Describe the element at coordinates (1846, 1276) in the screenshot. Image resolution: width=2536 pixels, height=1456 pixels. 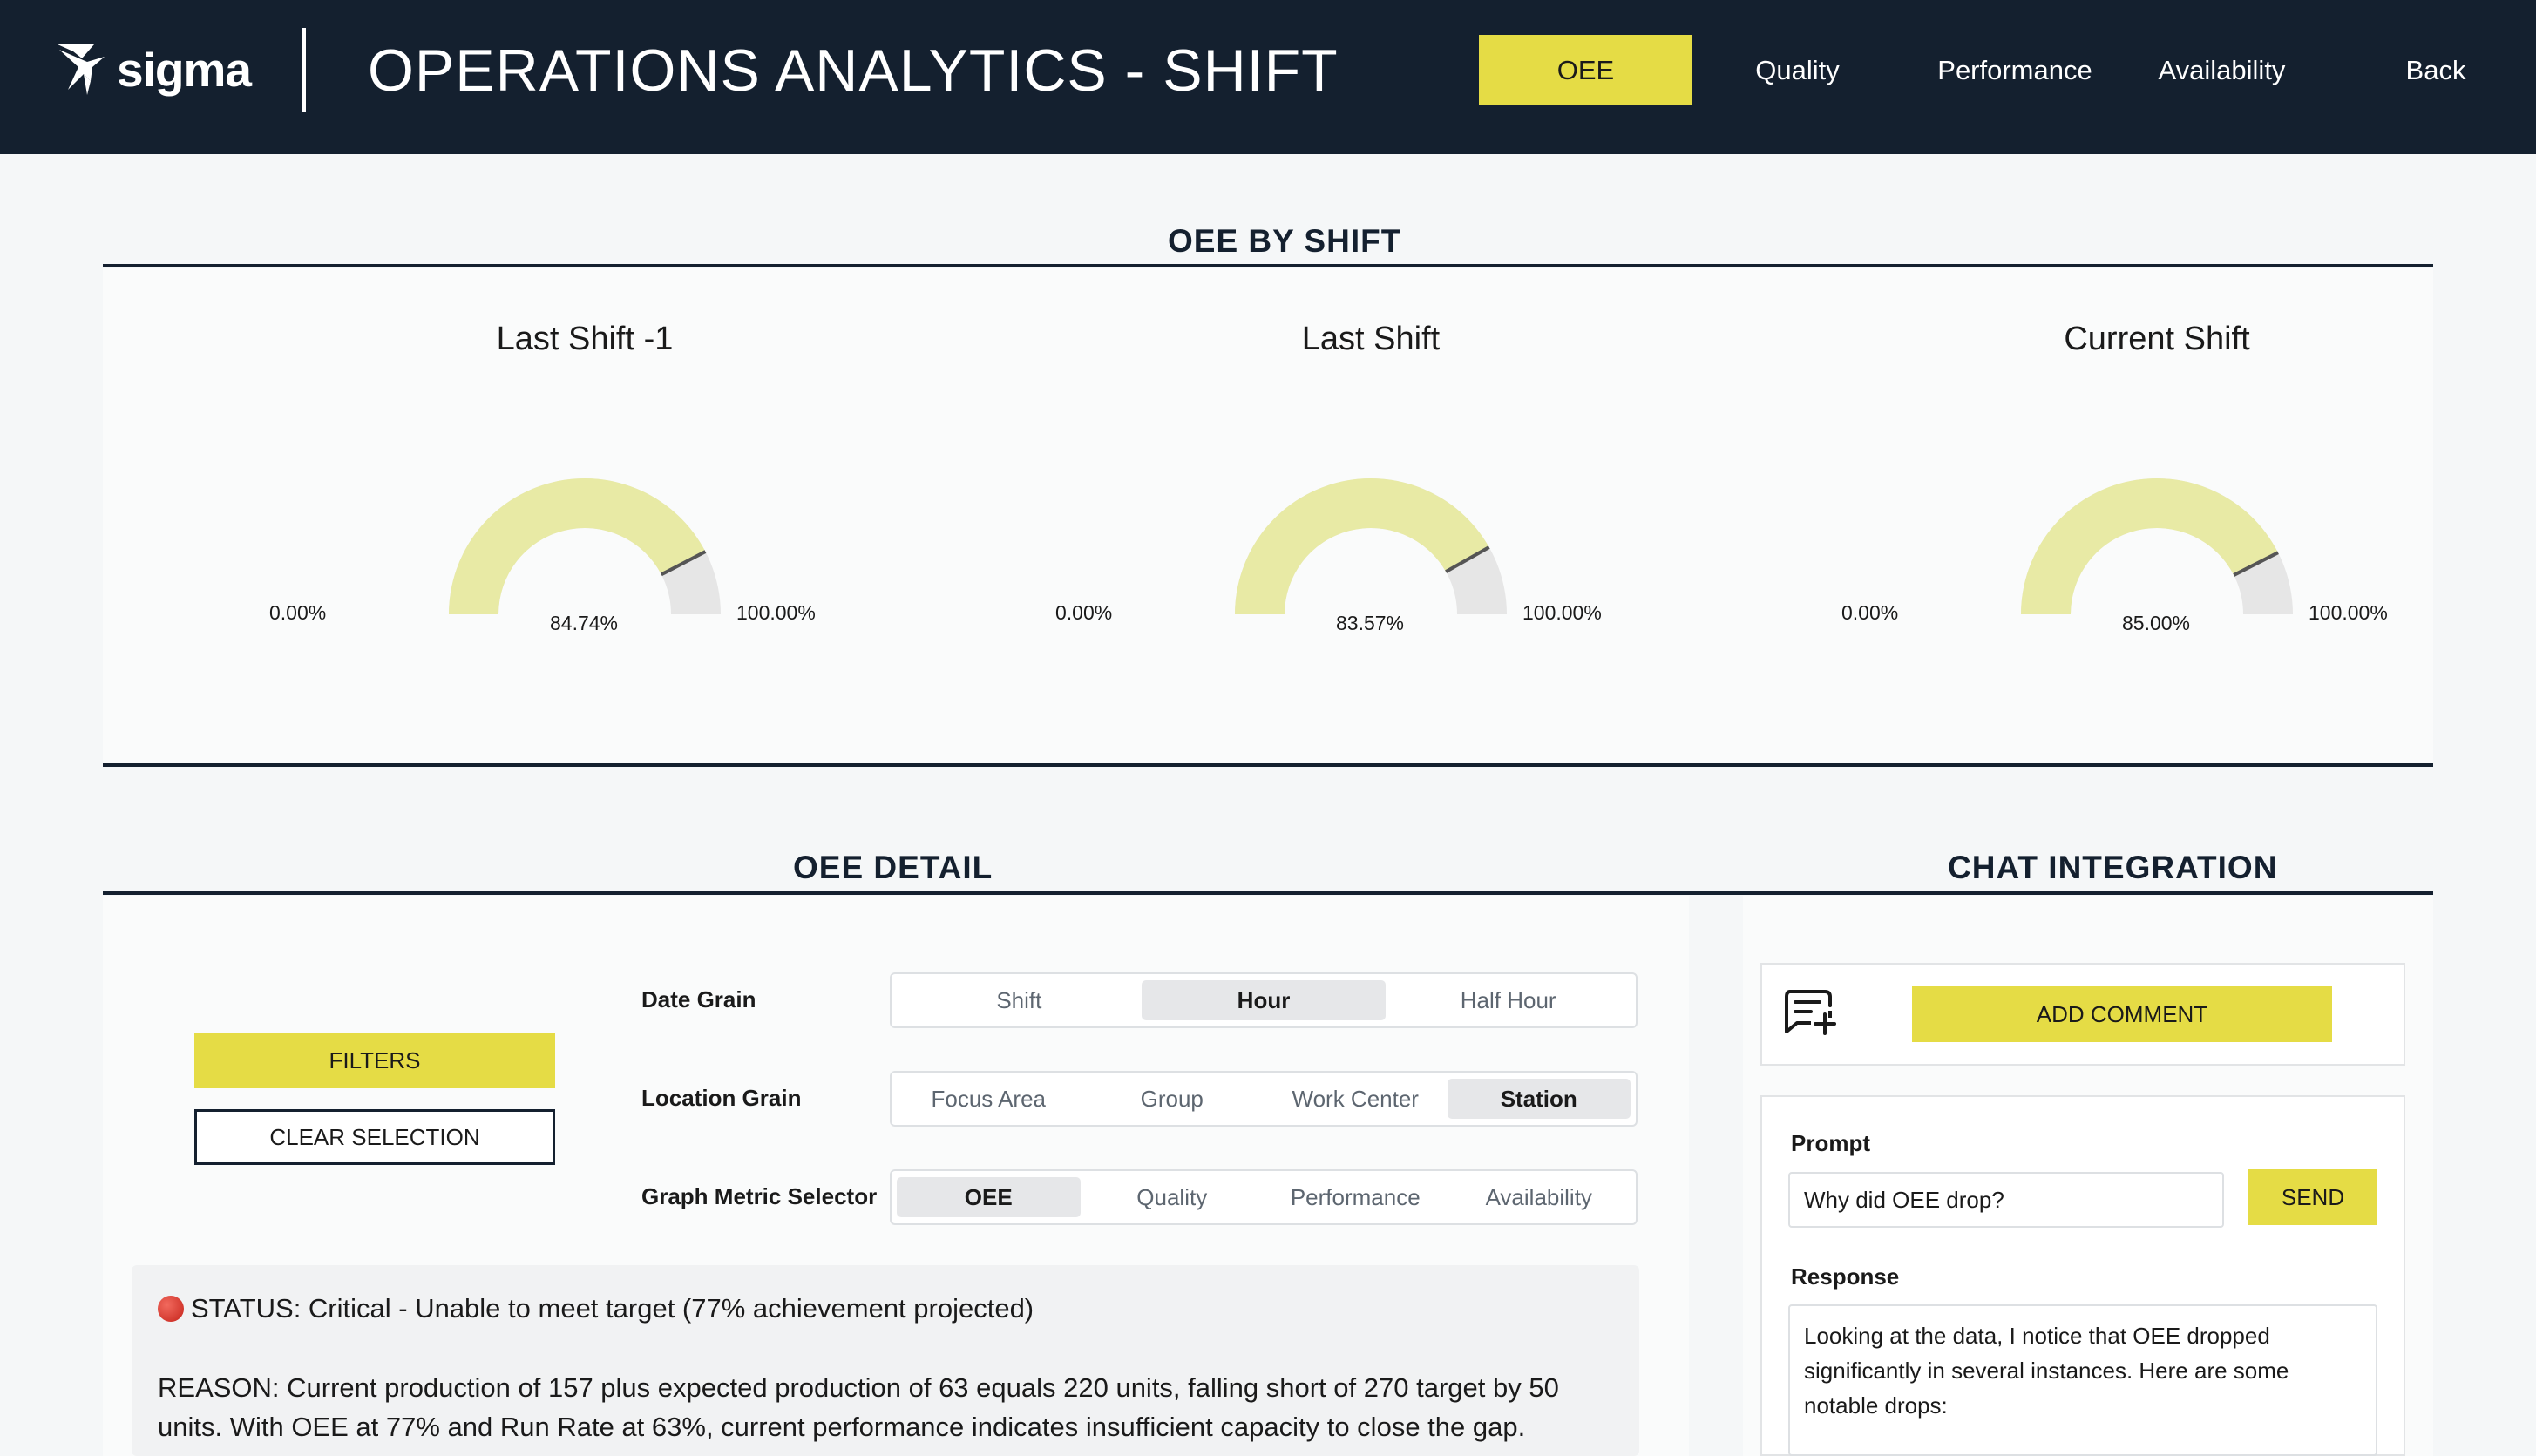
I see `response-label: Response` at that location.